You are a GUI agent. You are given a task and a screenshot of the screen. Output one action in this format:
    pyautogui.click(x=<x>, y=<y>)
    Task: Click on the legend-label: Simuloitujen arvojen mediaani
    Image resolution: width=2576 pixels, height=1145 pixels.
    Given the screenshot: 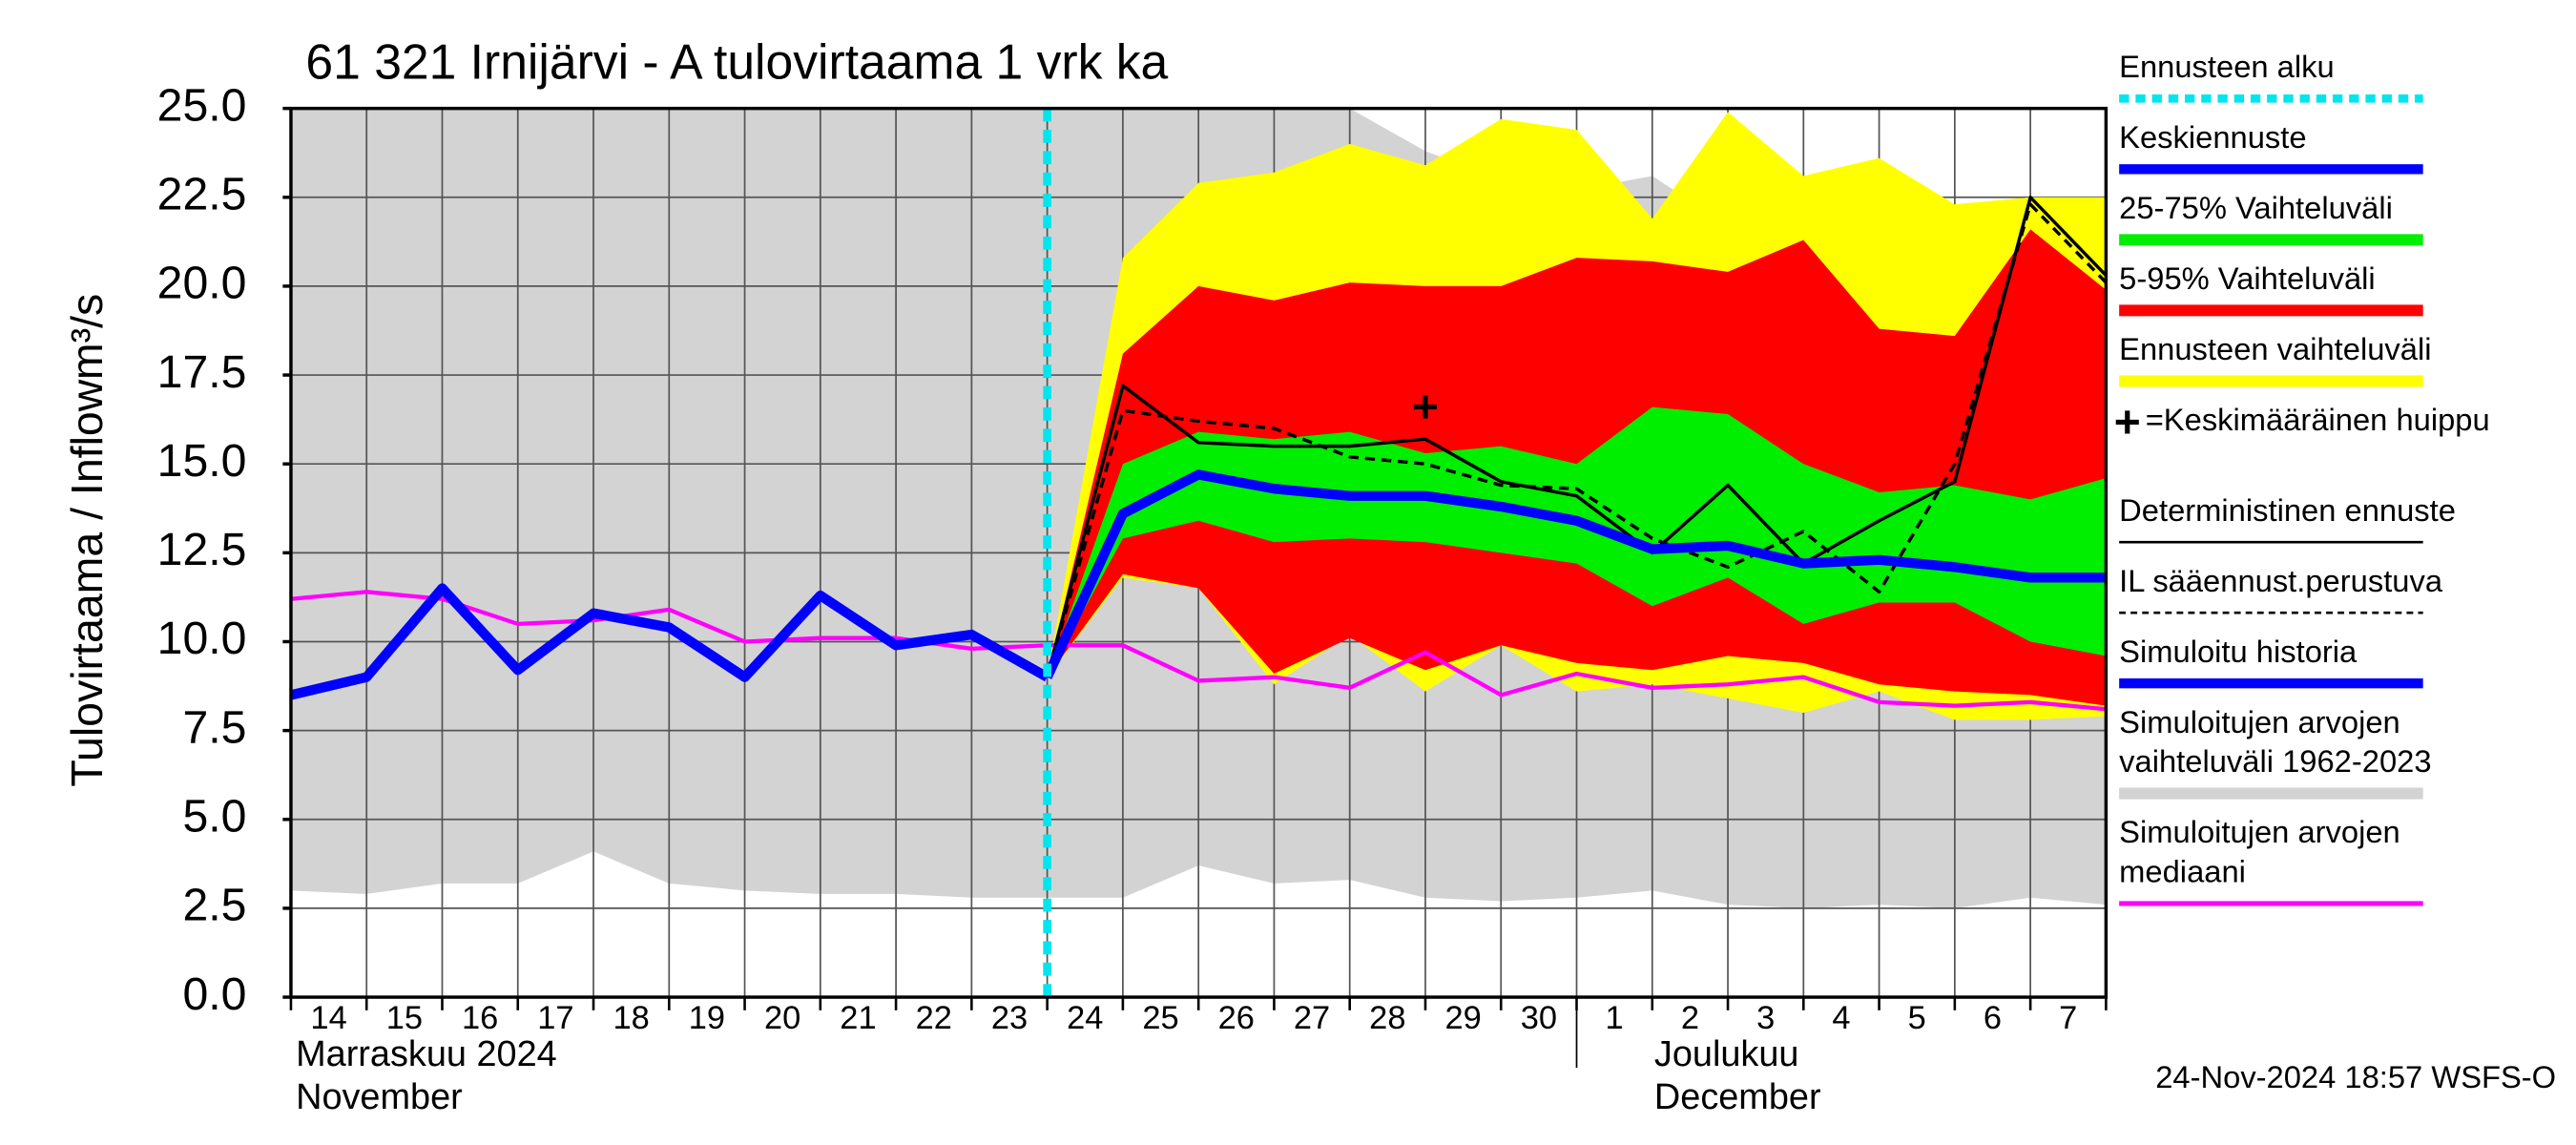 What is the action you would take?
    pyautogui.click(x=2259, y=853)
    